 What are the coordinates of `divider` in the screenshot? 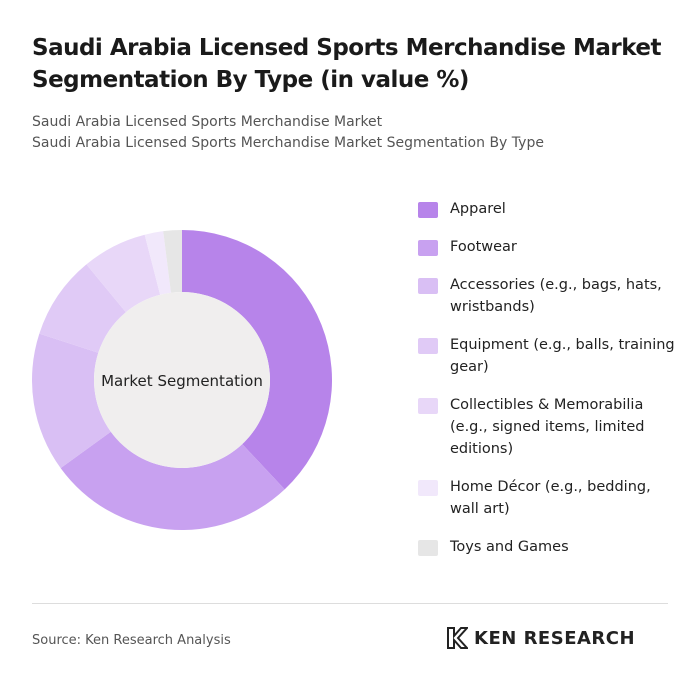 It's located at (350, 603).